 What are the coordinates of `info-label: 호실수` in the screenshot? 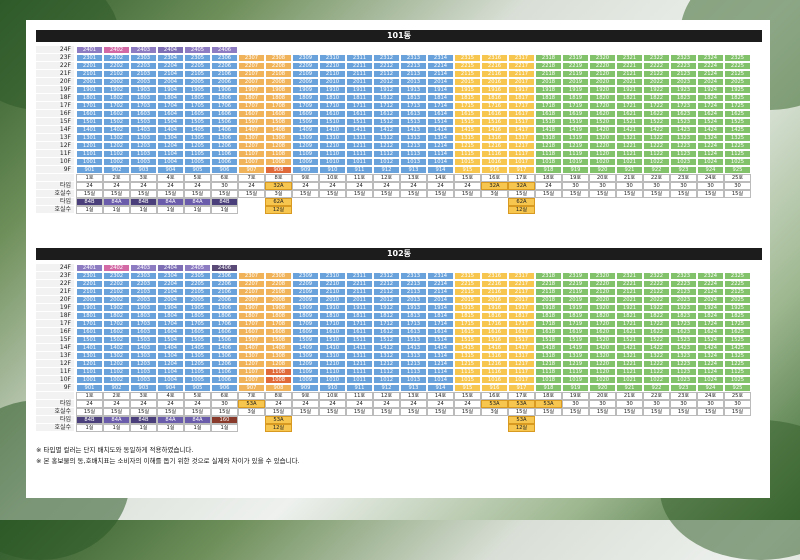 It's located at (55, 428).